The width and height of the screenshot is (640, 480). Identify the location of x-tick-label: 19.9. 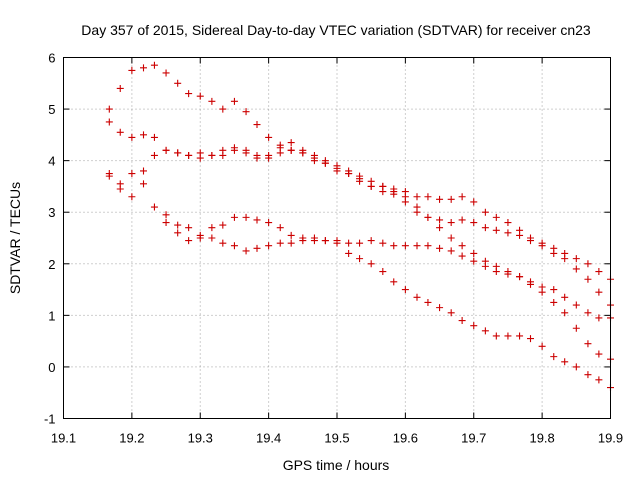
(610, 438).